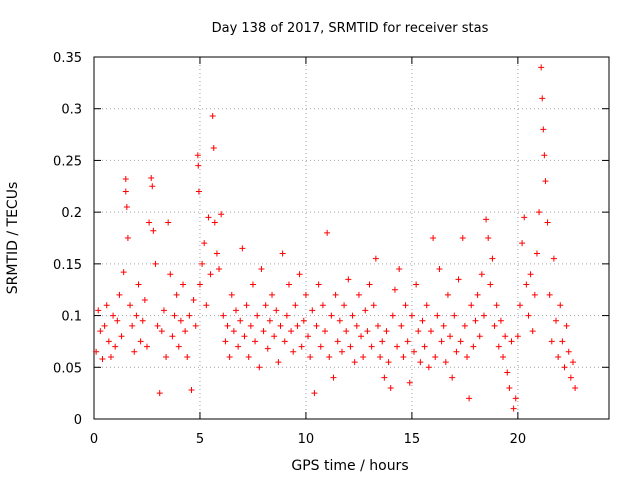 This screenshot has width=640, height=480. What do you see at coordinates (71, 213) in the screenshot?
I see `y-tick-label: 0.2` at bounding box center [71, 213].